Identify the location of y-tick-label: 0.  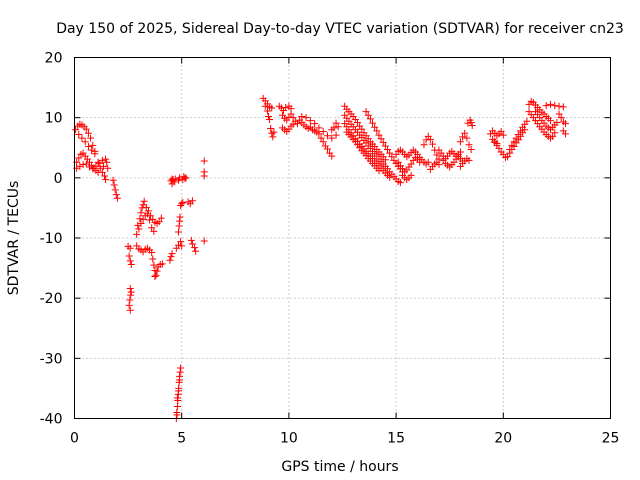
(58, 179).